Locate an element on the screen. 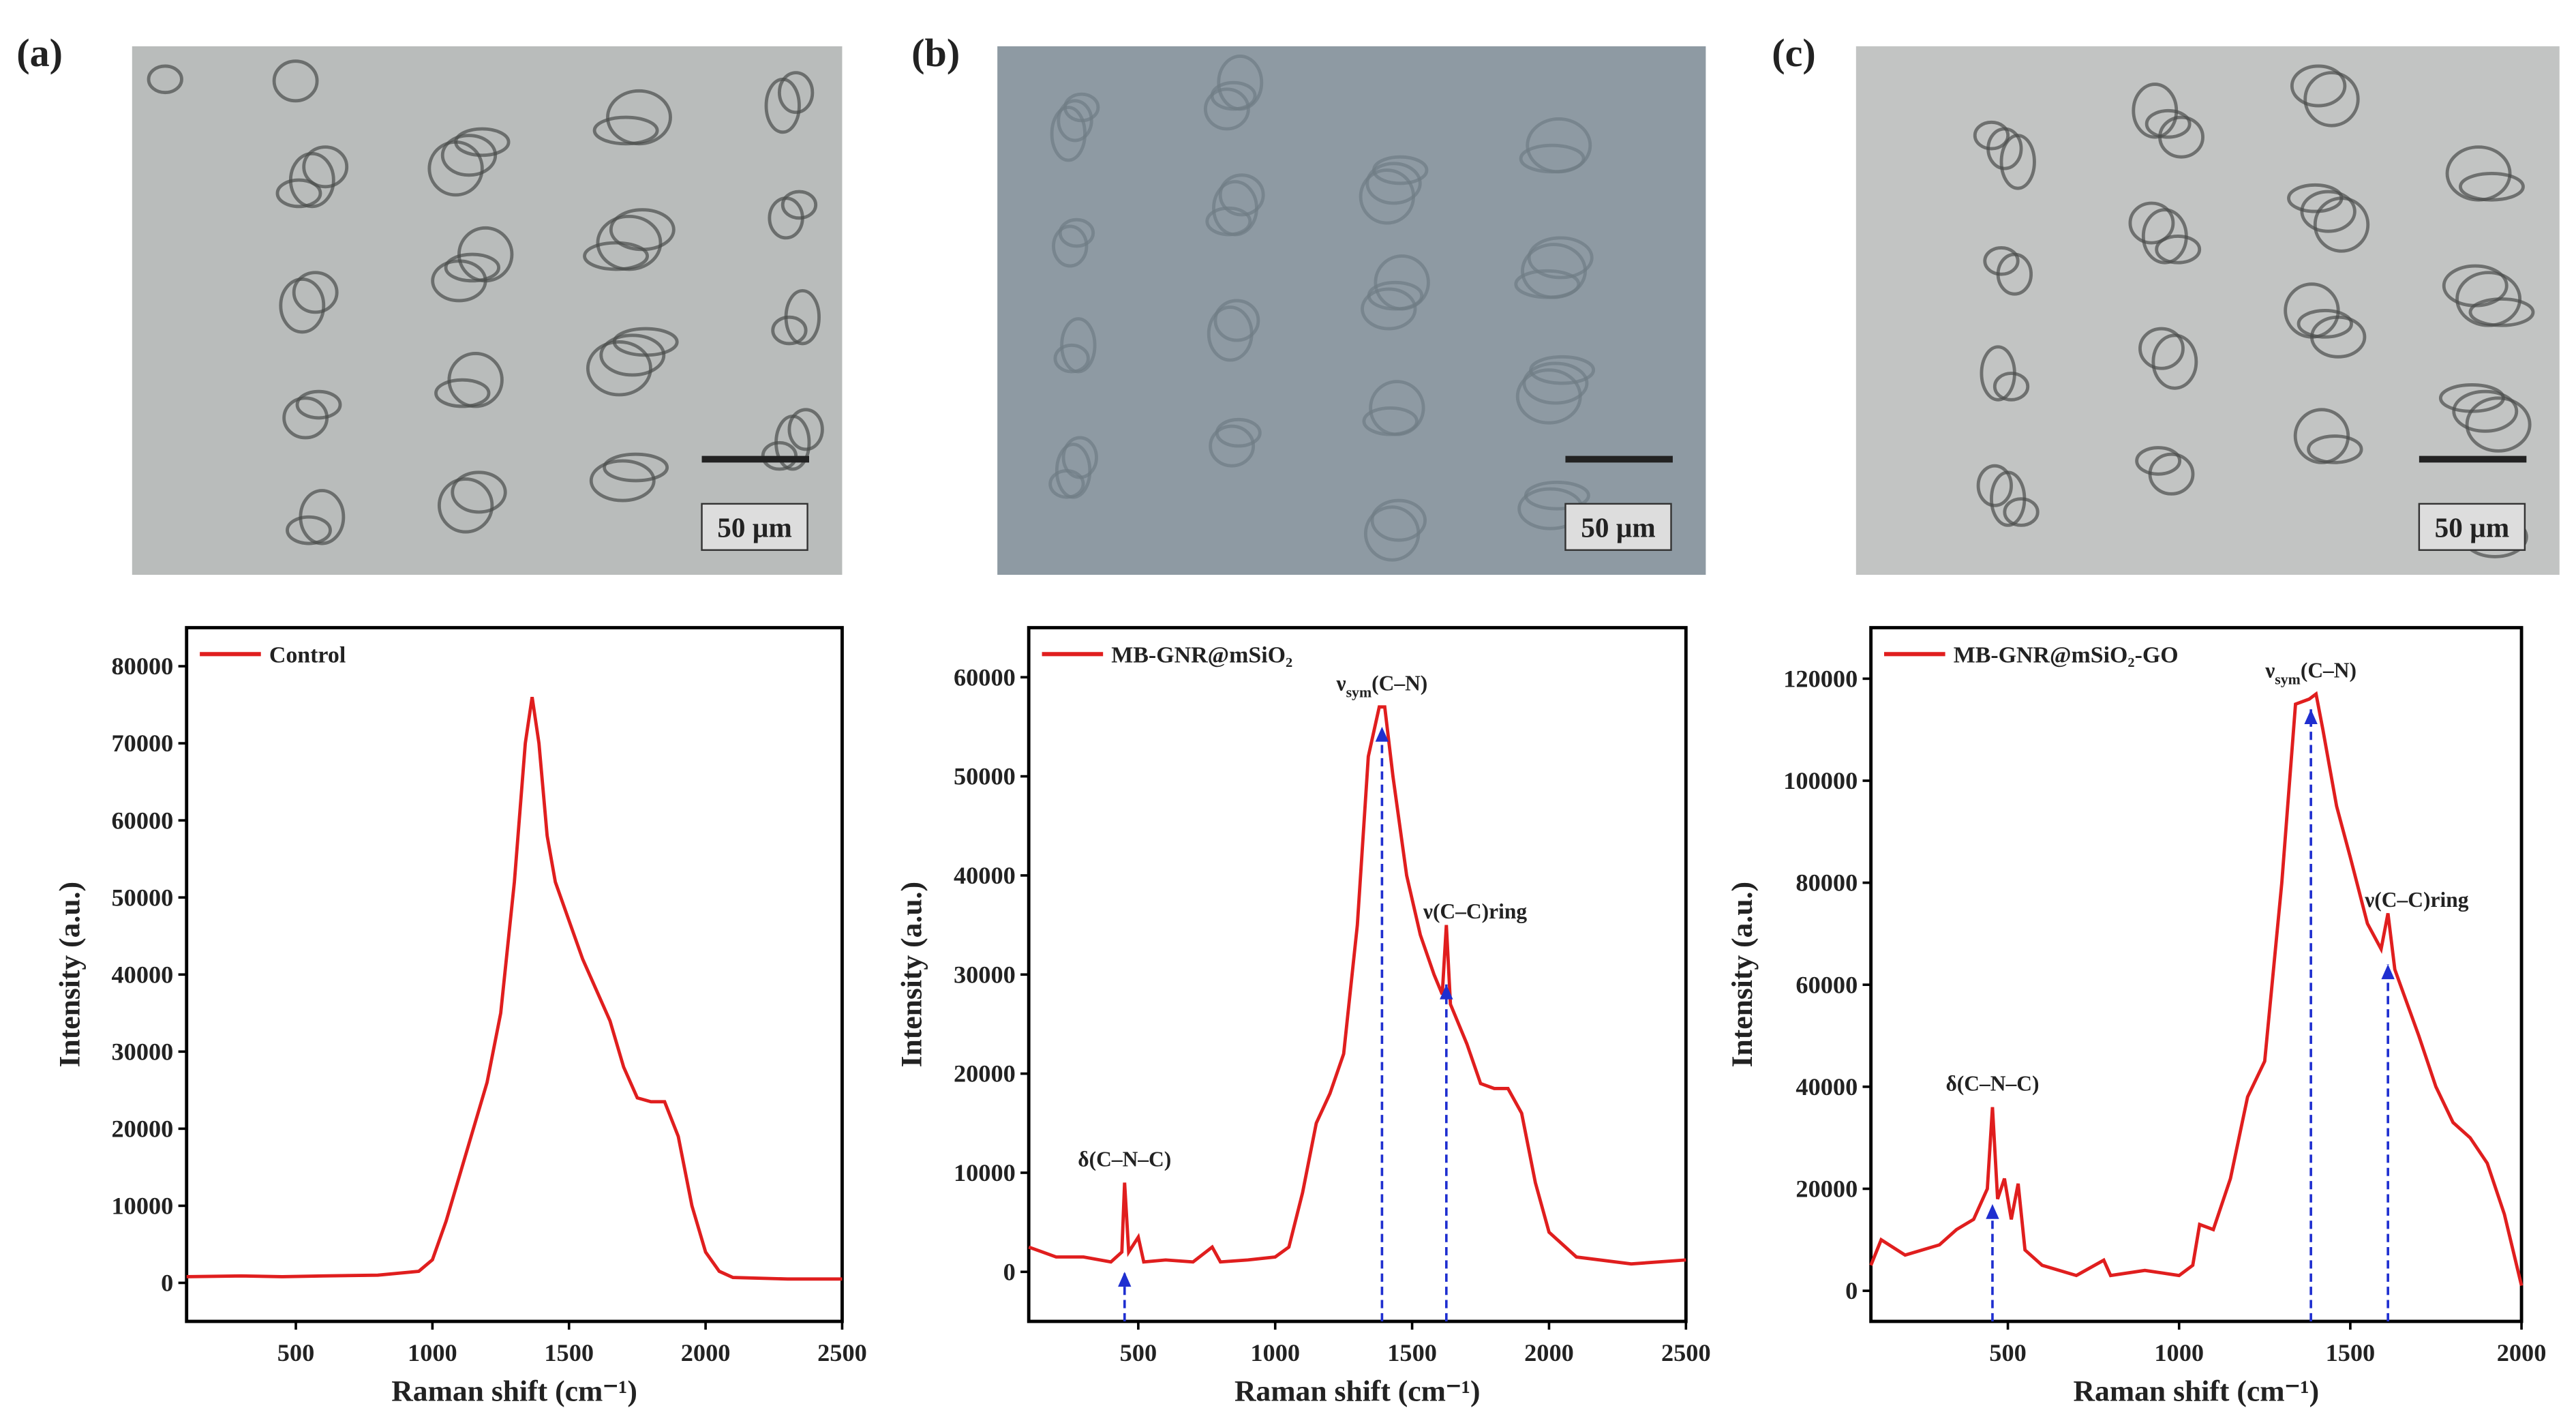 The image size is (2576, 1423). y-tick-label: 80000 is located at coordinates (1826, 883).